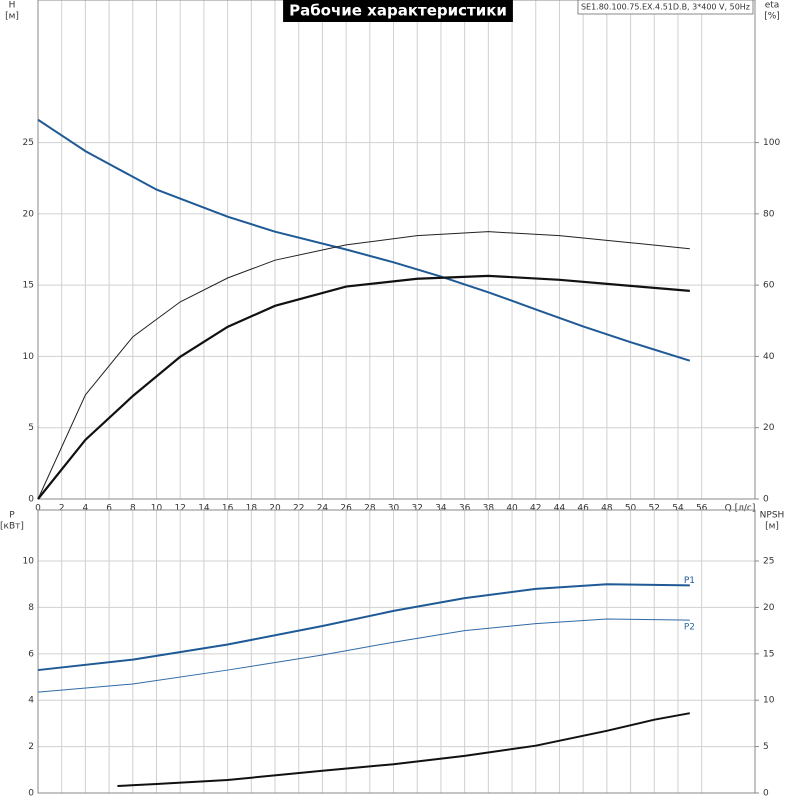  What do you see at coordinates (298, 509) in the screenshot?
I see `x-tick-label: 22` at bounding box center [298, 509].